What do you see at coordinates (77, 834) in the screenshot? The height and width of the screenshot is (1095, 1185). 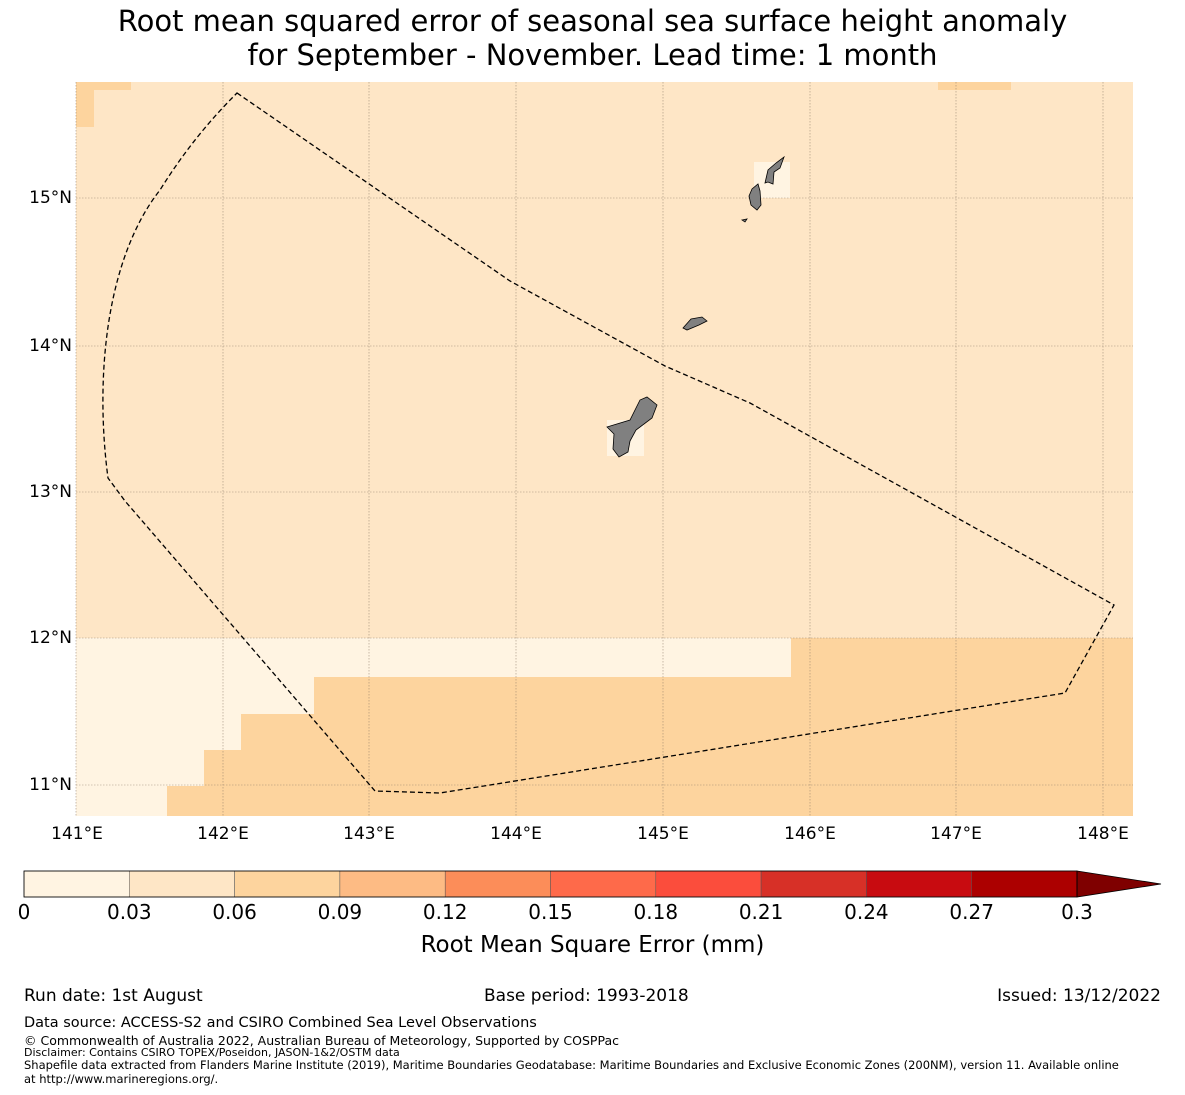 I see `lon-tick-label: 141°E` at bounding box center [77, 834].